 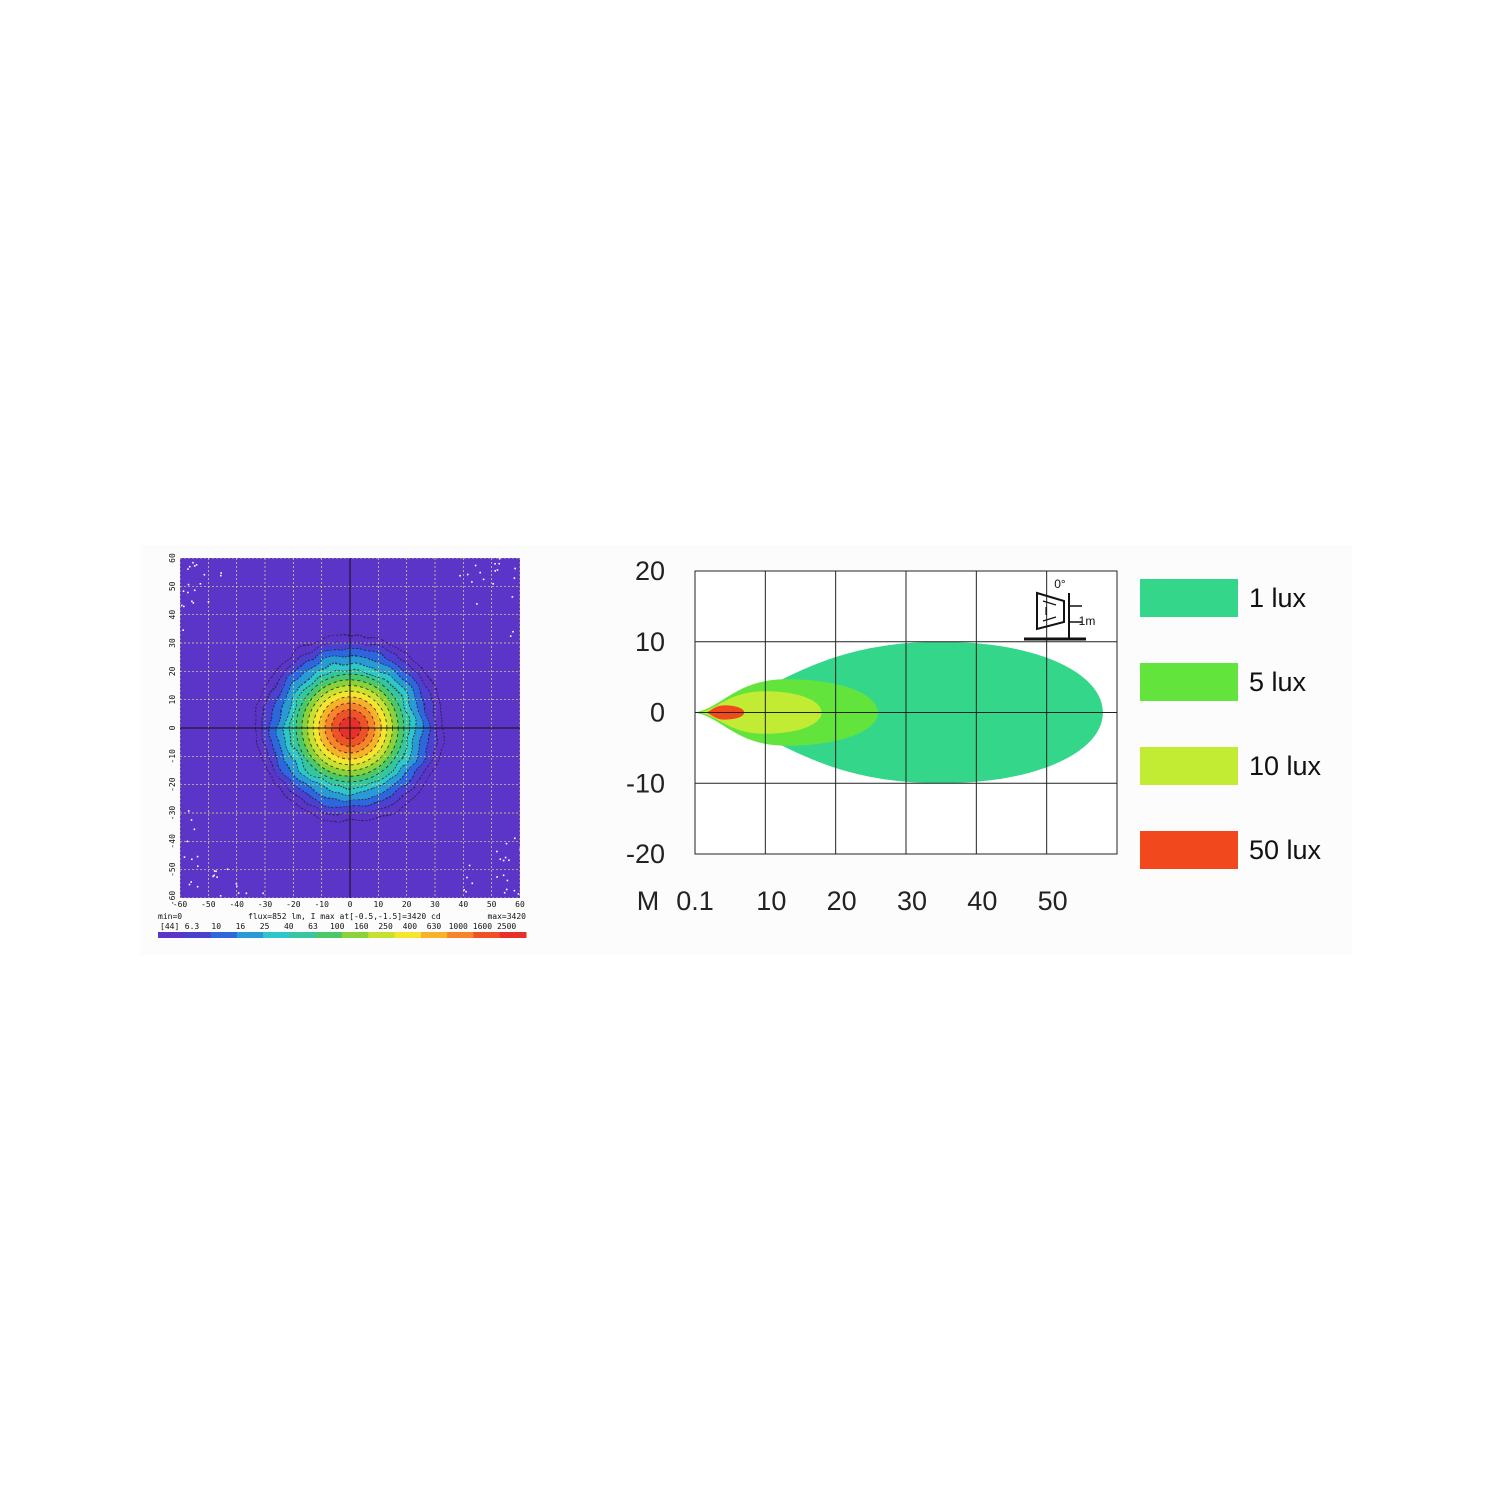 What do you see at coordinates (1087, 621) in the screenshot?
I see `height-label: 1m` at bounding box center [1087, 621].